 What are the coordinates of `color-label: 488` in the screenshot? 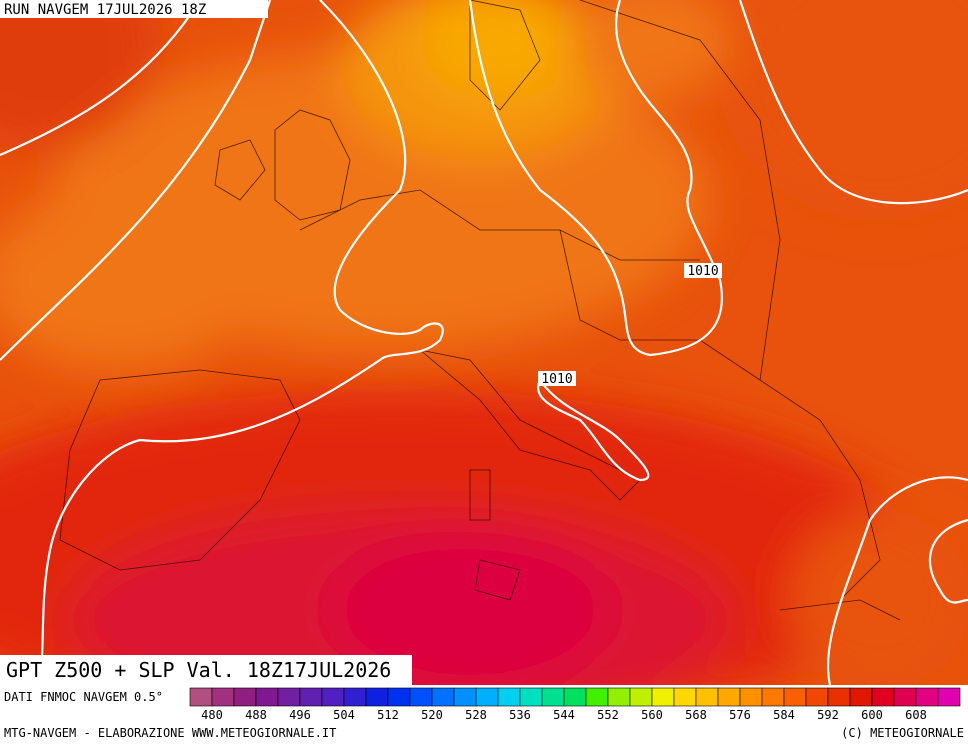 It's located at (256, 715).